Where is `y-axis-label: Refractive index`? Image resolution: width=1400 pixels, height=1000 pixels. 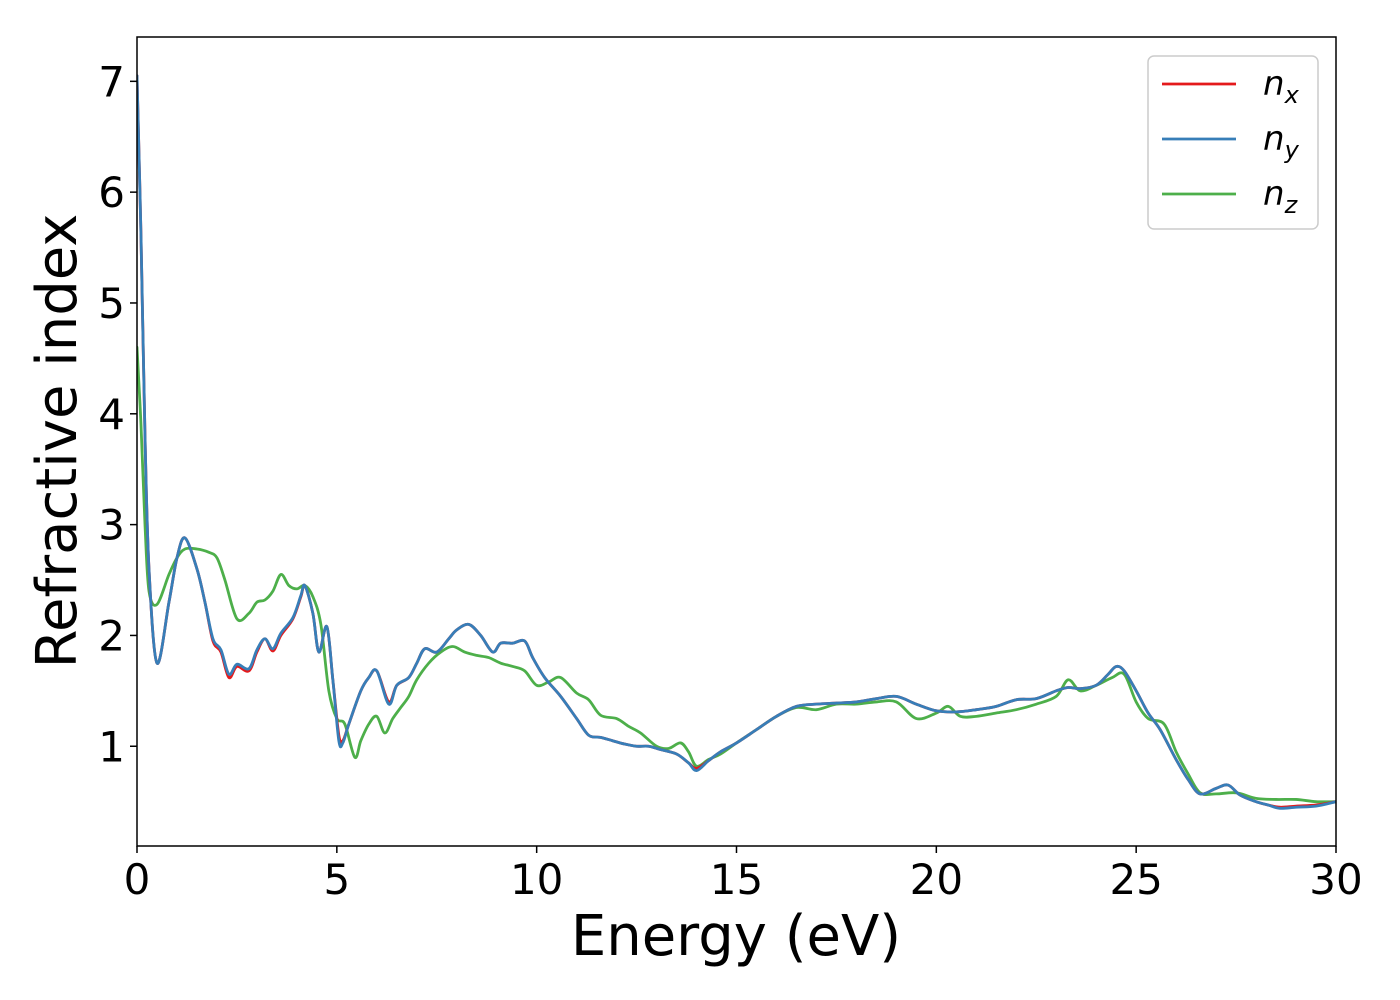
y-axis-label: Refractive index is located at coordinates (57, 441).